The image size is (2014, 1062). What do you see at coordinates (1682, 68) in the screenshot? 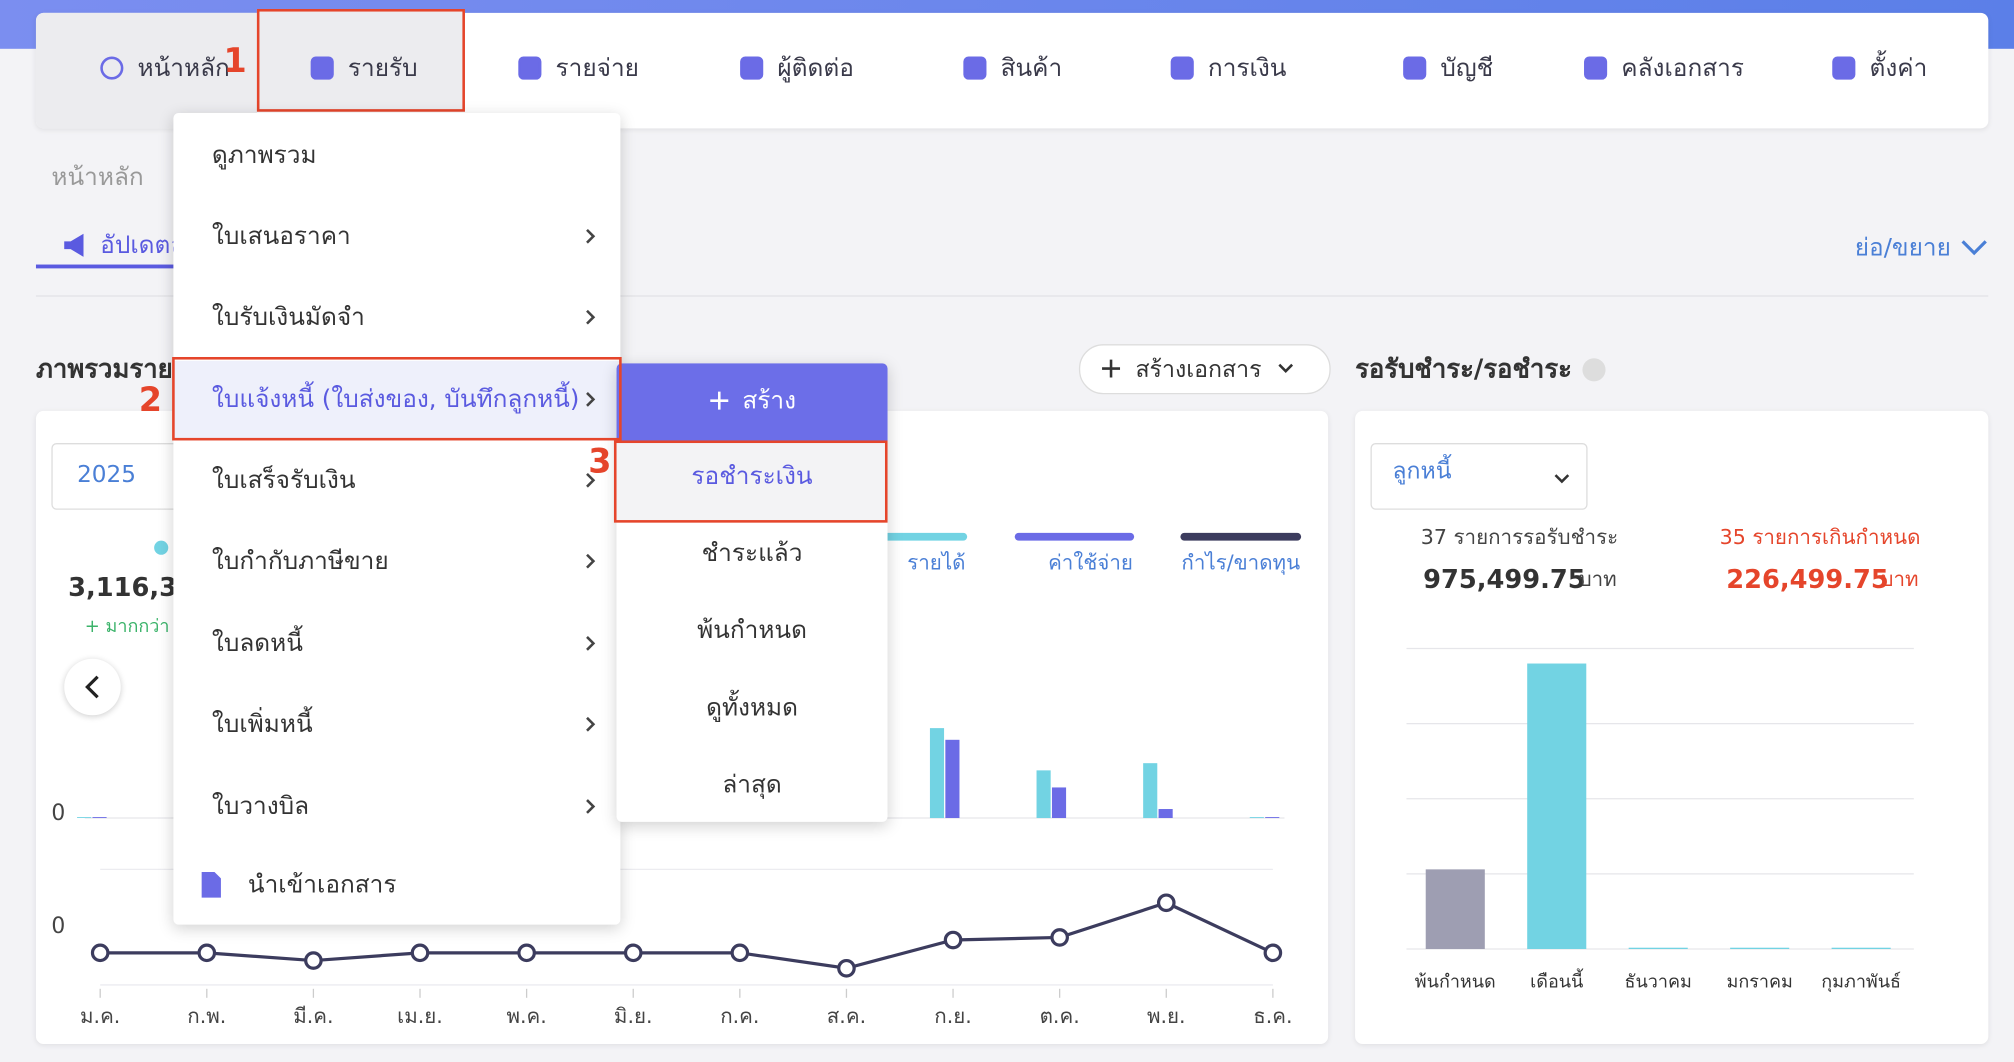
I see `nav-label: คลังเอกสาร` at bounding box center [1682, 68].